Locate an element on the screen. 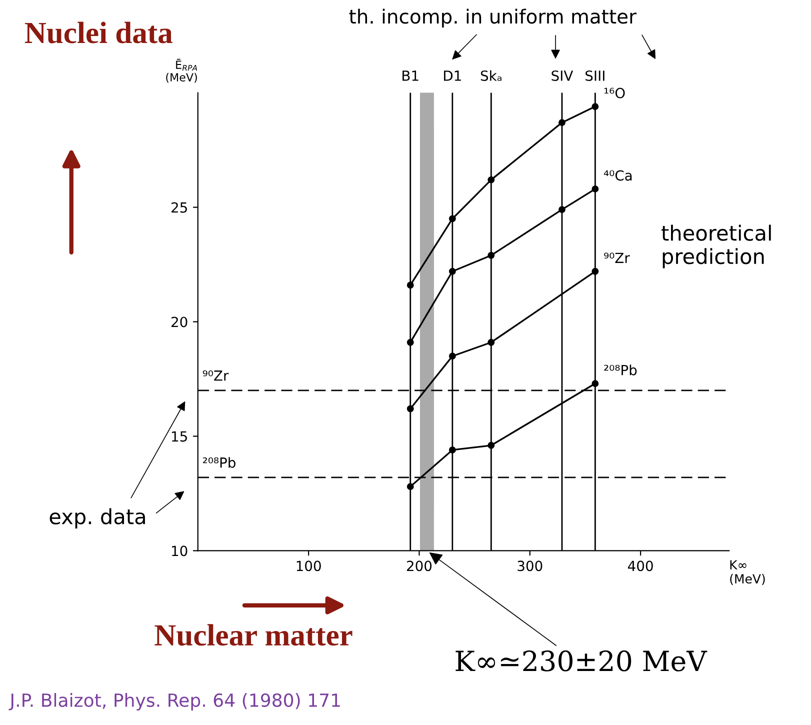 This screenshot has height=725, width=811. text: Nuclei data is located at coordinates (98, 33).